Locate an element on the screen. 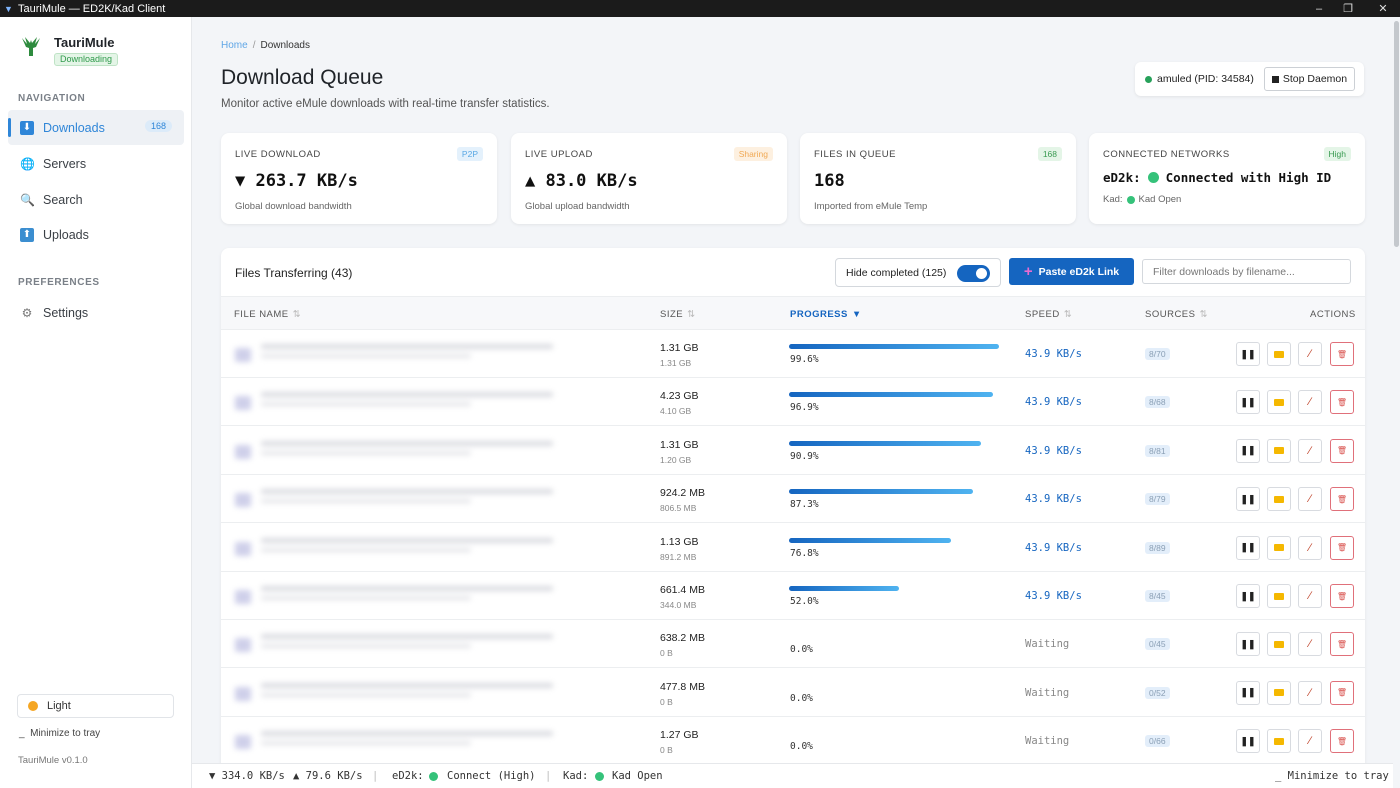 The image size is (1400, 788). column-header-sources: SOURCES ⇅ is located at coordinates (1176, 314).